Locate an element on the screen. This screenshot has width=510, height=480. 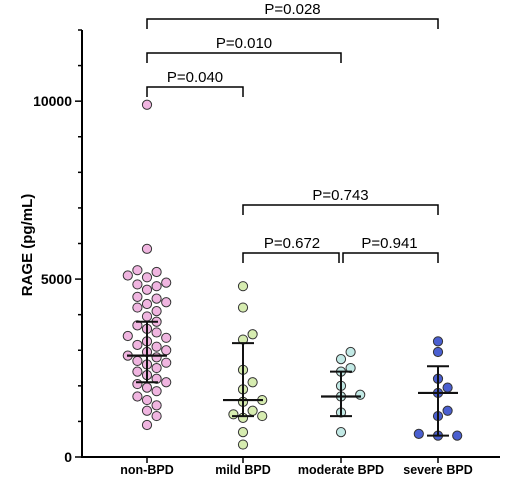
y-tick-label: 0 is located at coordinates (68, 457).